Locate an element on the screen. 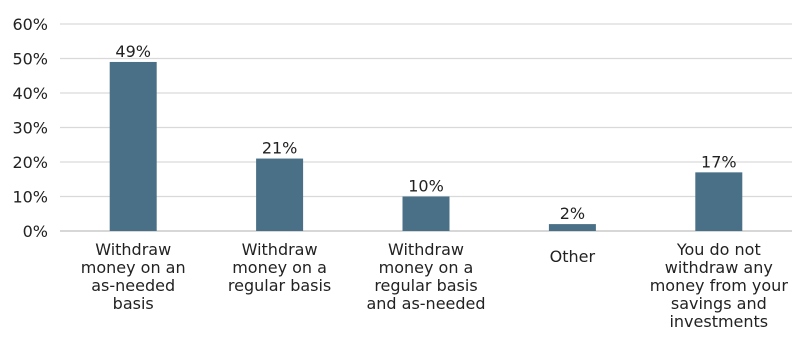 The height and width of the screenshot is (346, 798). y-tick-label-50: 50% is located at coordinates (30, 59).